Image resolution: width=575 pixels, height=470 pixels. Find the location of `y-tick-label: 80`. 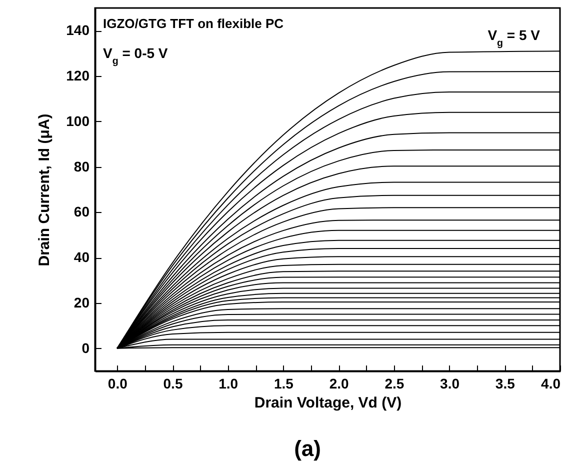

y-tick-label: 80 is located at coordinates (82, 166).